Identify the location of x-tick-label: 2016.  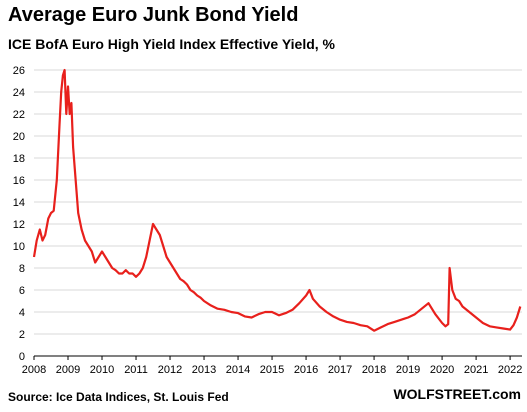
(306, 370).